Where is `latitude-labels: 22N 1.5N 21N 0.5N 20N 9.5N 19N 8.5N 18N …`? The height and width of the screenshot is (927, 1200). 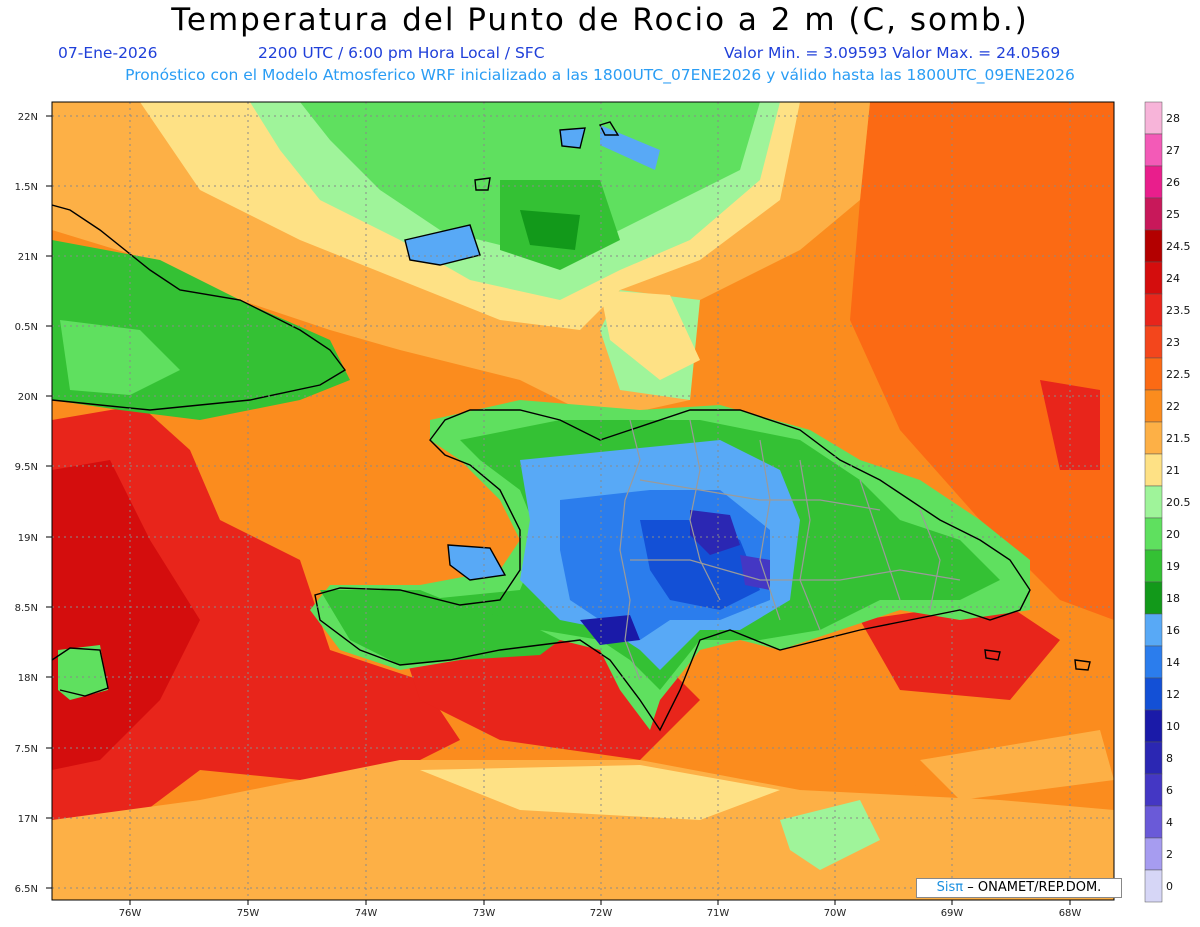
latitude-labels: 22N 1.5N 21N 0.5N 20N 9.5N 19N 8.5N 18N … is located at coordinates (26, 503).